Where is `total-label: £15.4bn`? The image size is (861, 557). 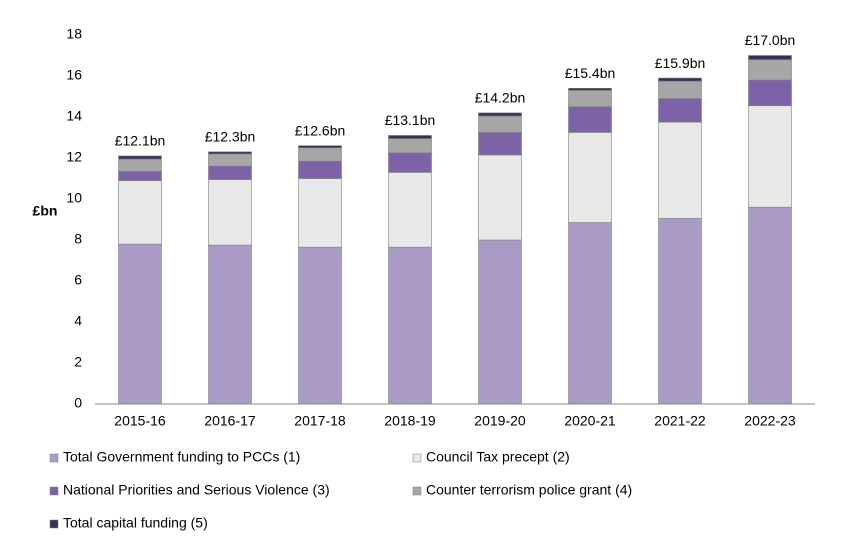 total-label: £15.4bn is located at coordinates (590, 73).